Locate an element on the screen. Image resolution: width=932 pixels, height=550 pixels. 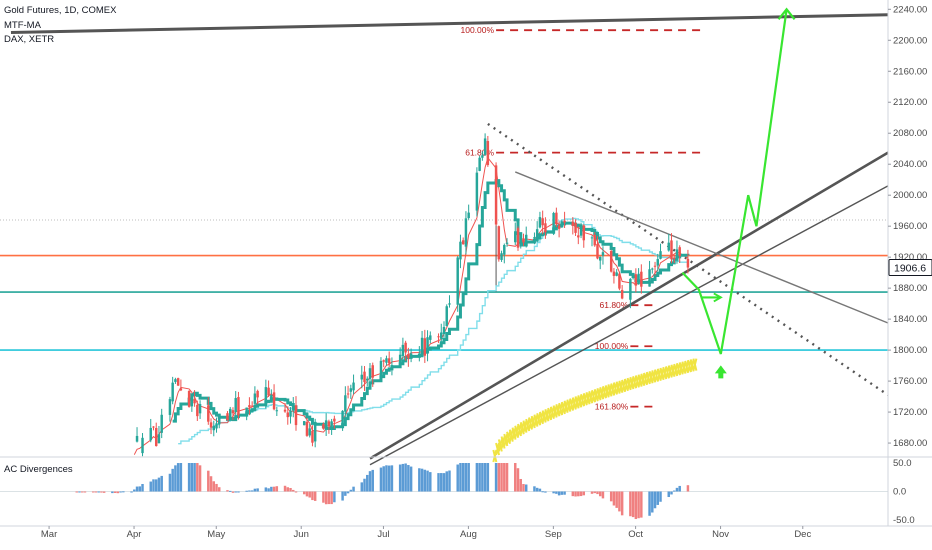
legend-indicator-dax: DAX, XETR is located at coordinates (29, 39).